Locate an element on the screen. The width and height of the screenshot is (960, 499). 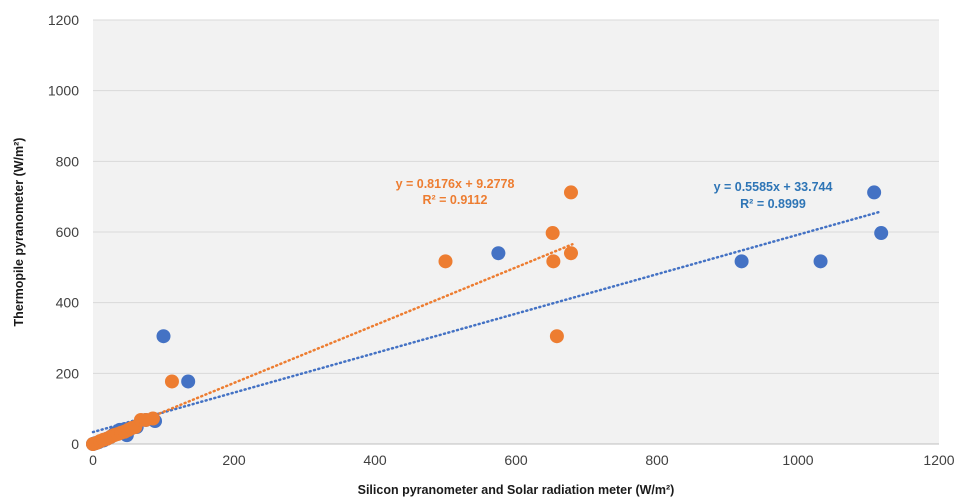
y-tick-label: 400 is located at coordinates (68, 303).